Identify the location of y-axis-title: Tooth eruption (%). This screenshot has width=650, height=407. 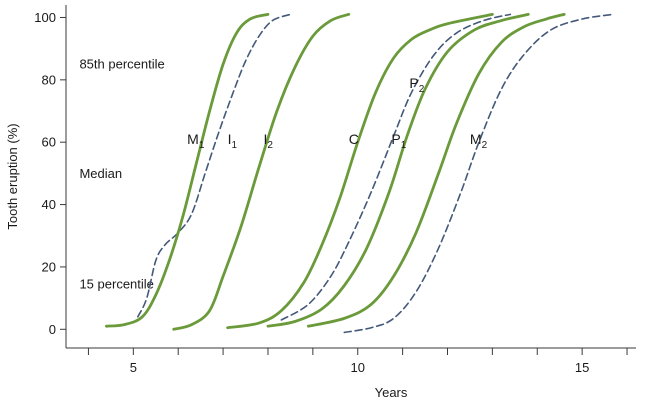
(12, 176).